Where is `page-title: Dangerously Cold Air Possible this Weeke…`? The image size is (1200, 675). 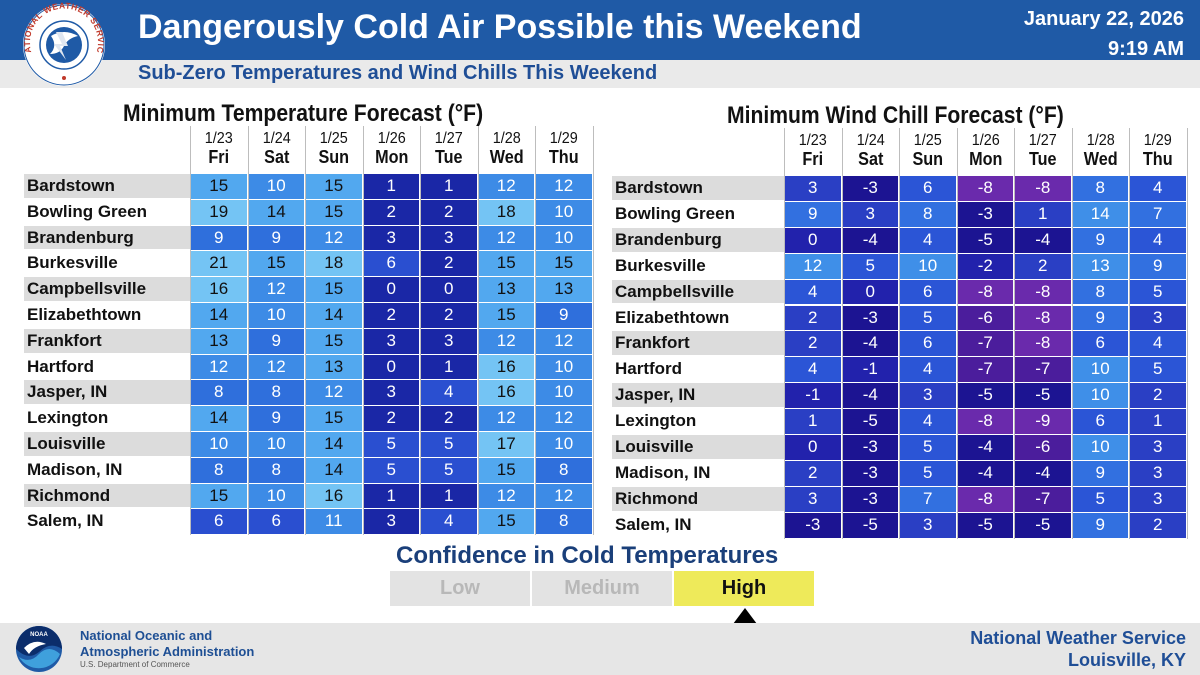 page-title: Dangerously Cold Air Possible this Weeke… is located at coordinates (500, 27).